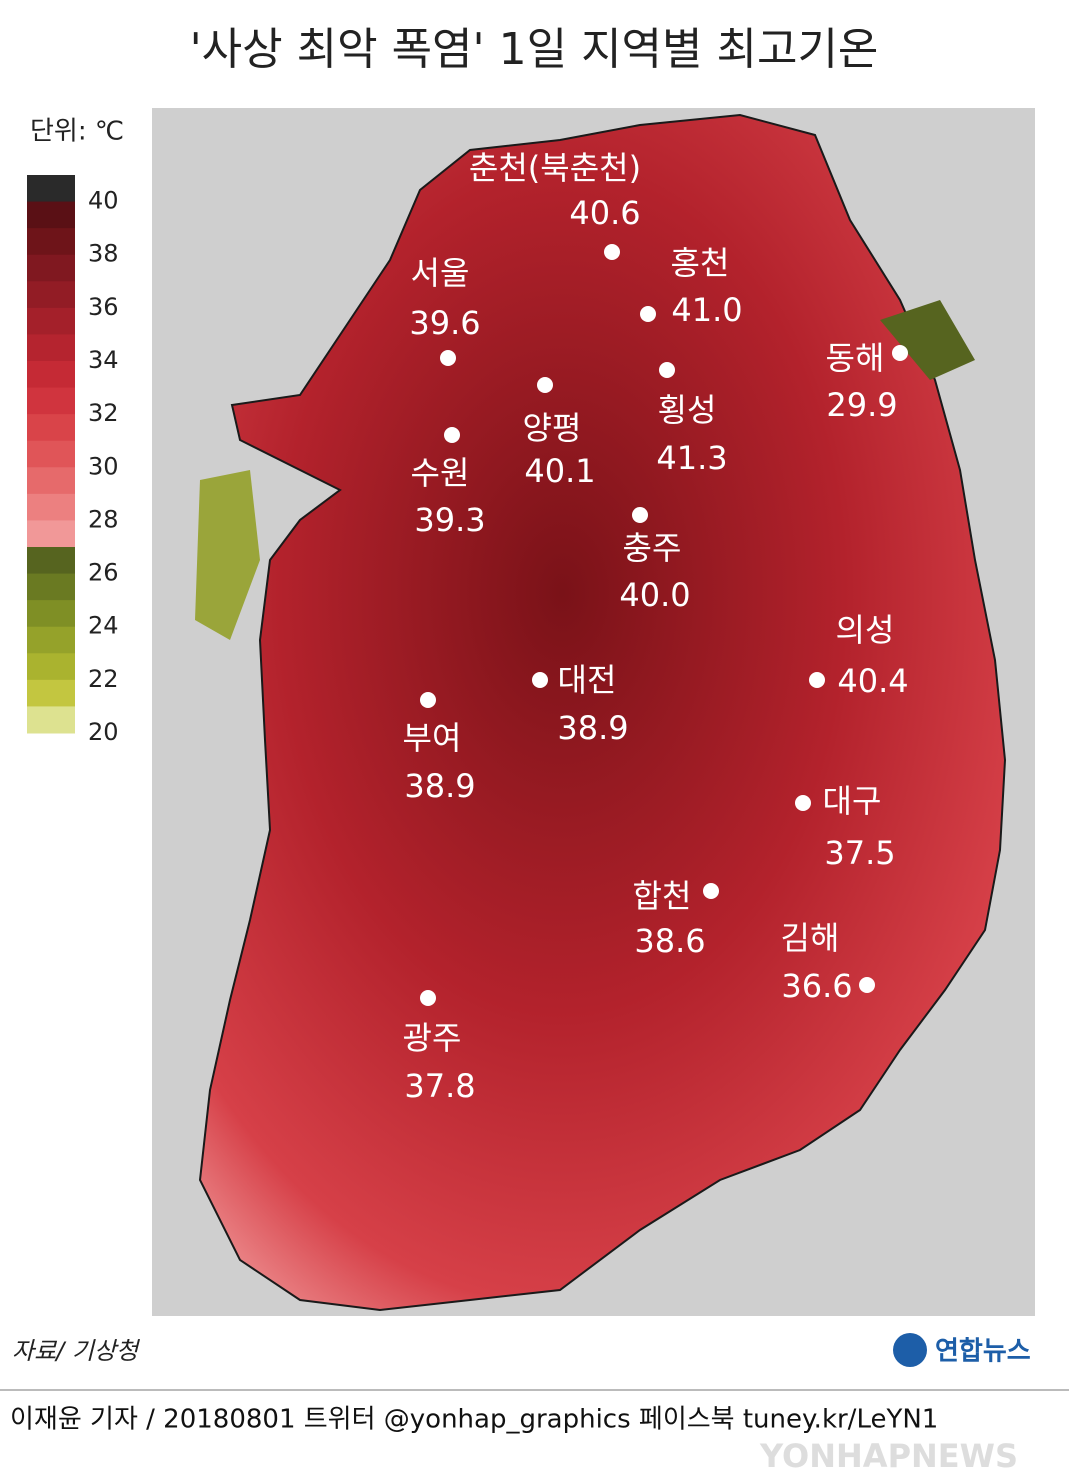  I want to click on city-name: 수원, so click(440, 473).